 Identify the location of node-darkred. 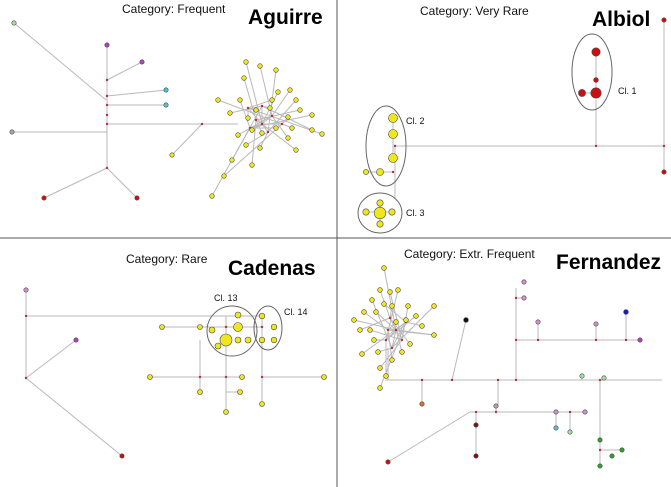
(476, 456).